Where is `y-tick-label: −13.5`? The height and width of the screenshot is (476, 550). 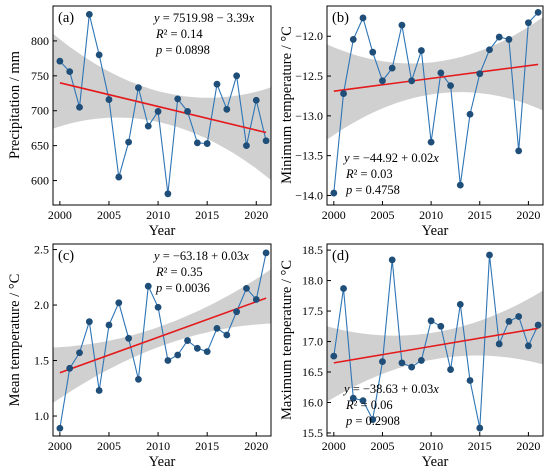 y-tick-label: −13.5 is located at coordinates (309, 156).